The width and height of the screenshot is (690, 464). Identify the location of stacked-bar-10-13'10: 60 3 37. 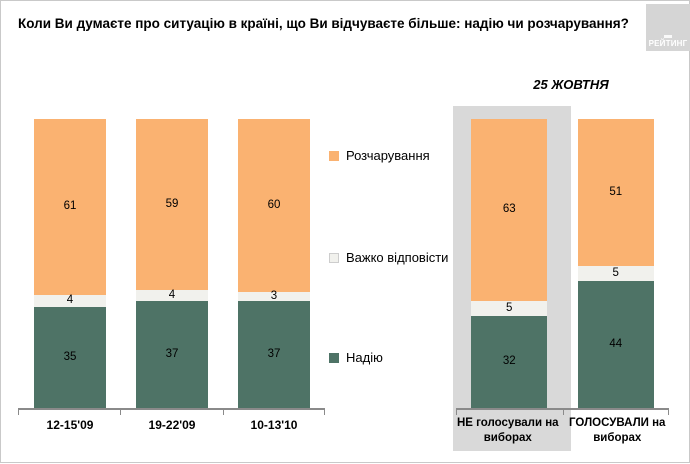
(274, 263).